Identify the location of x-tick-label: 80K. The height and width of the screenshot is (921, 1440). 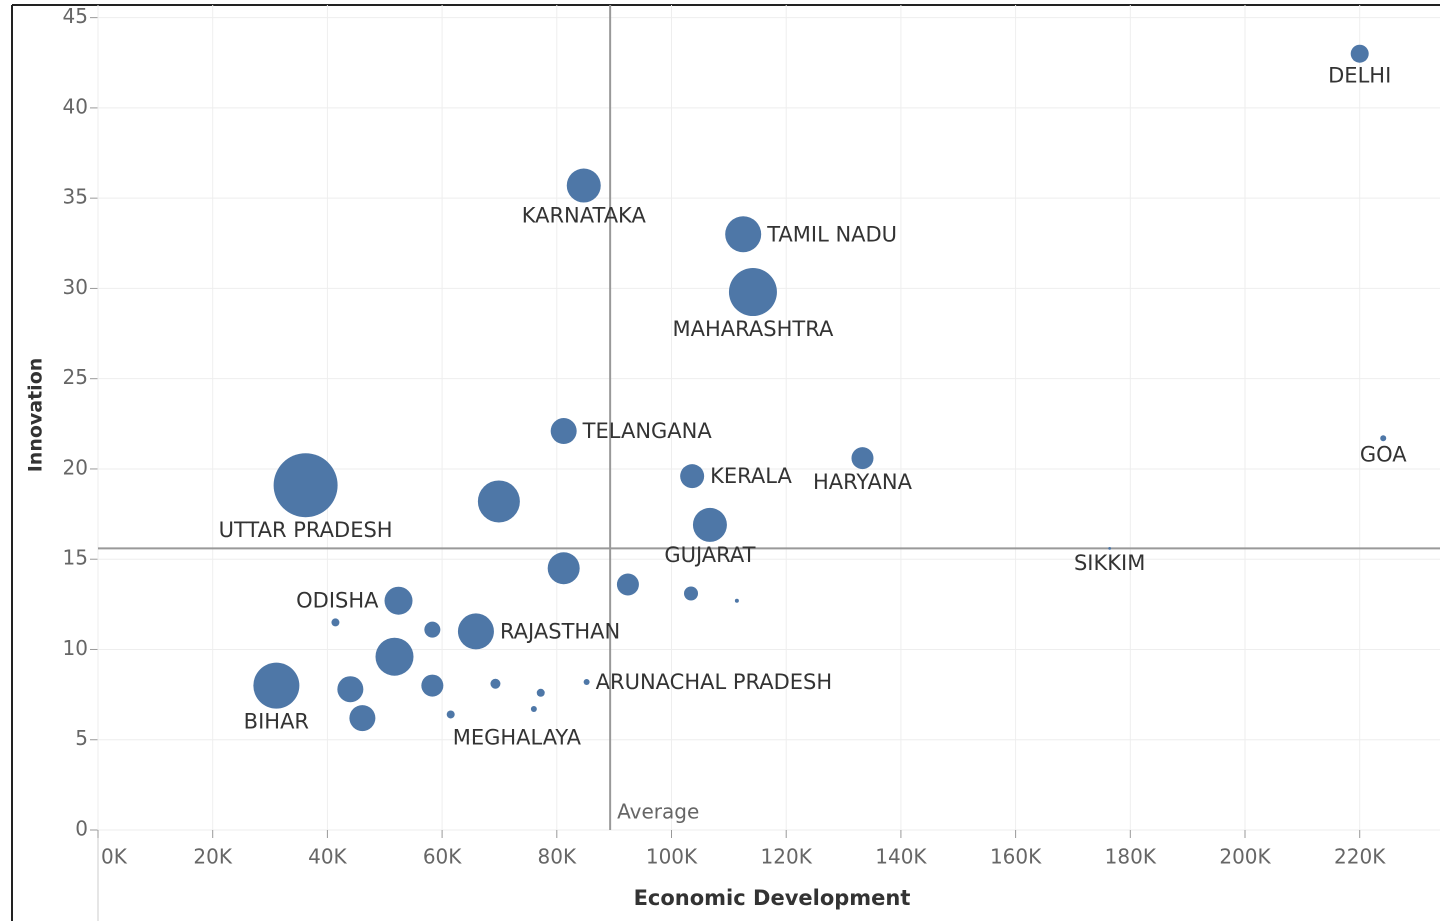
(557, 857).